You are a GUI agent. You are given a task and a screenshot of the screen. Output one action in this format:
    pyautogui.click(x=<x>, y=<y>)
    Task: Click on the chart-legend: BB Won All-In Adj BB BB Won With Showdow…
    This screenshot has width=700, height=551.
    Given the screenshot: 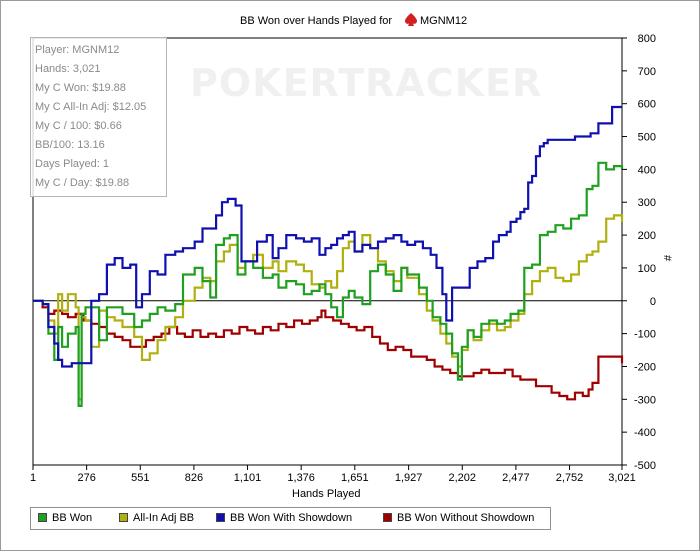 What is the action you would take?
    pyautogui.click(x=290, y=518)
    